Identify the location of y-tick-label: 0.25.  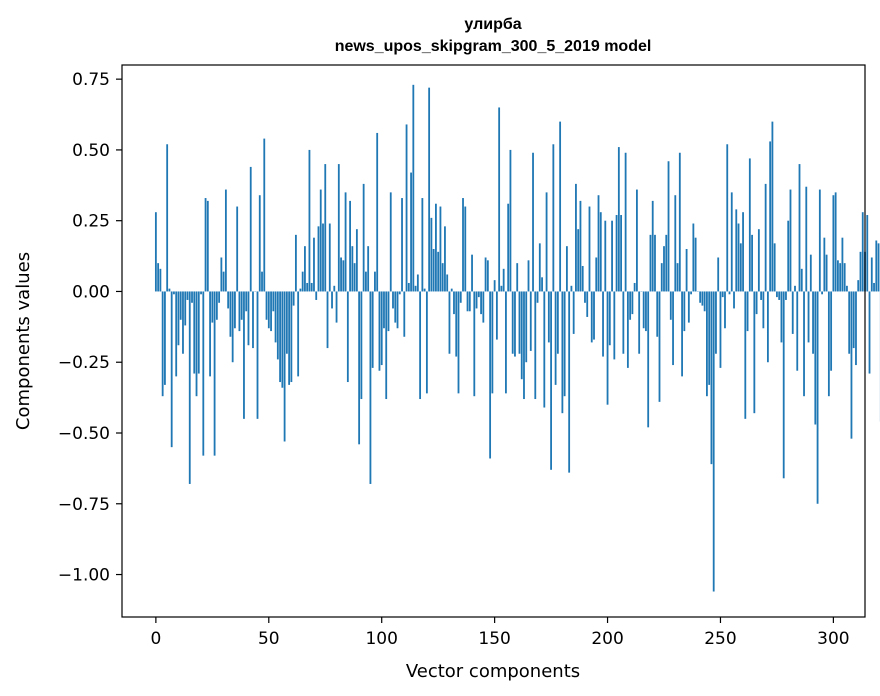
(91, 222).